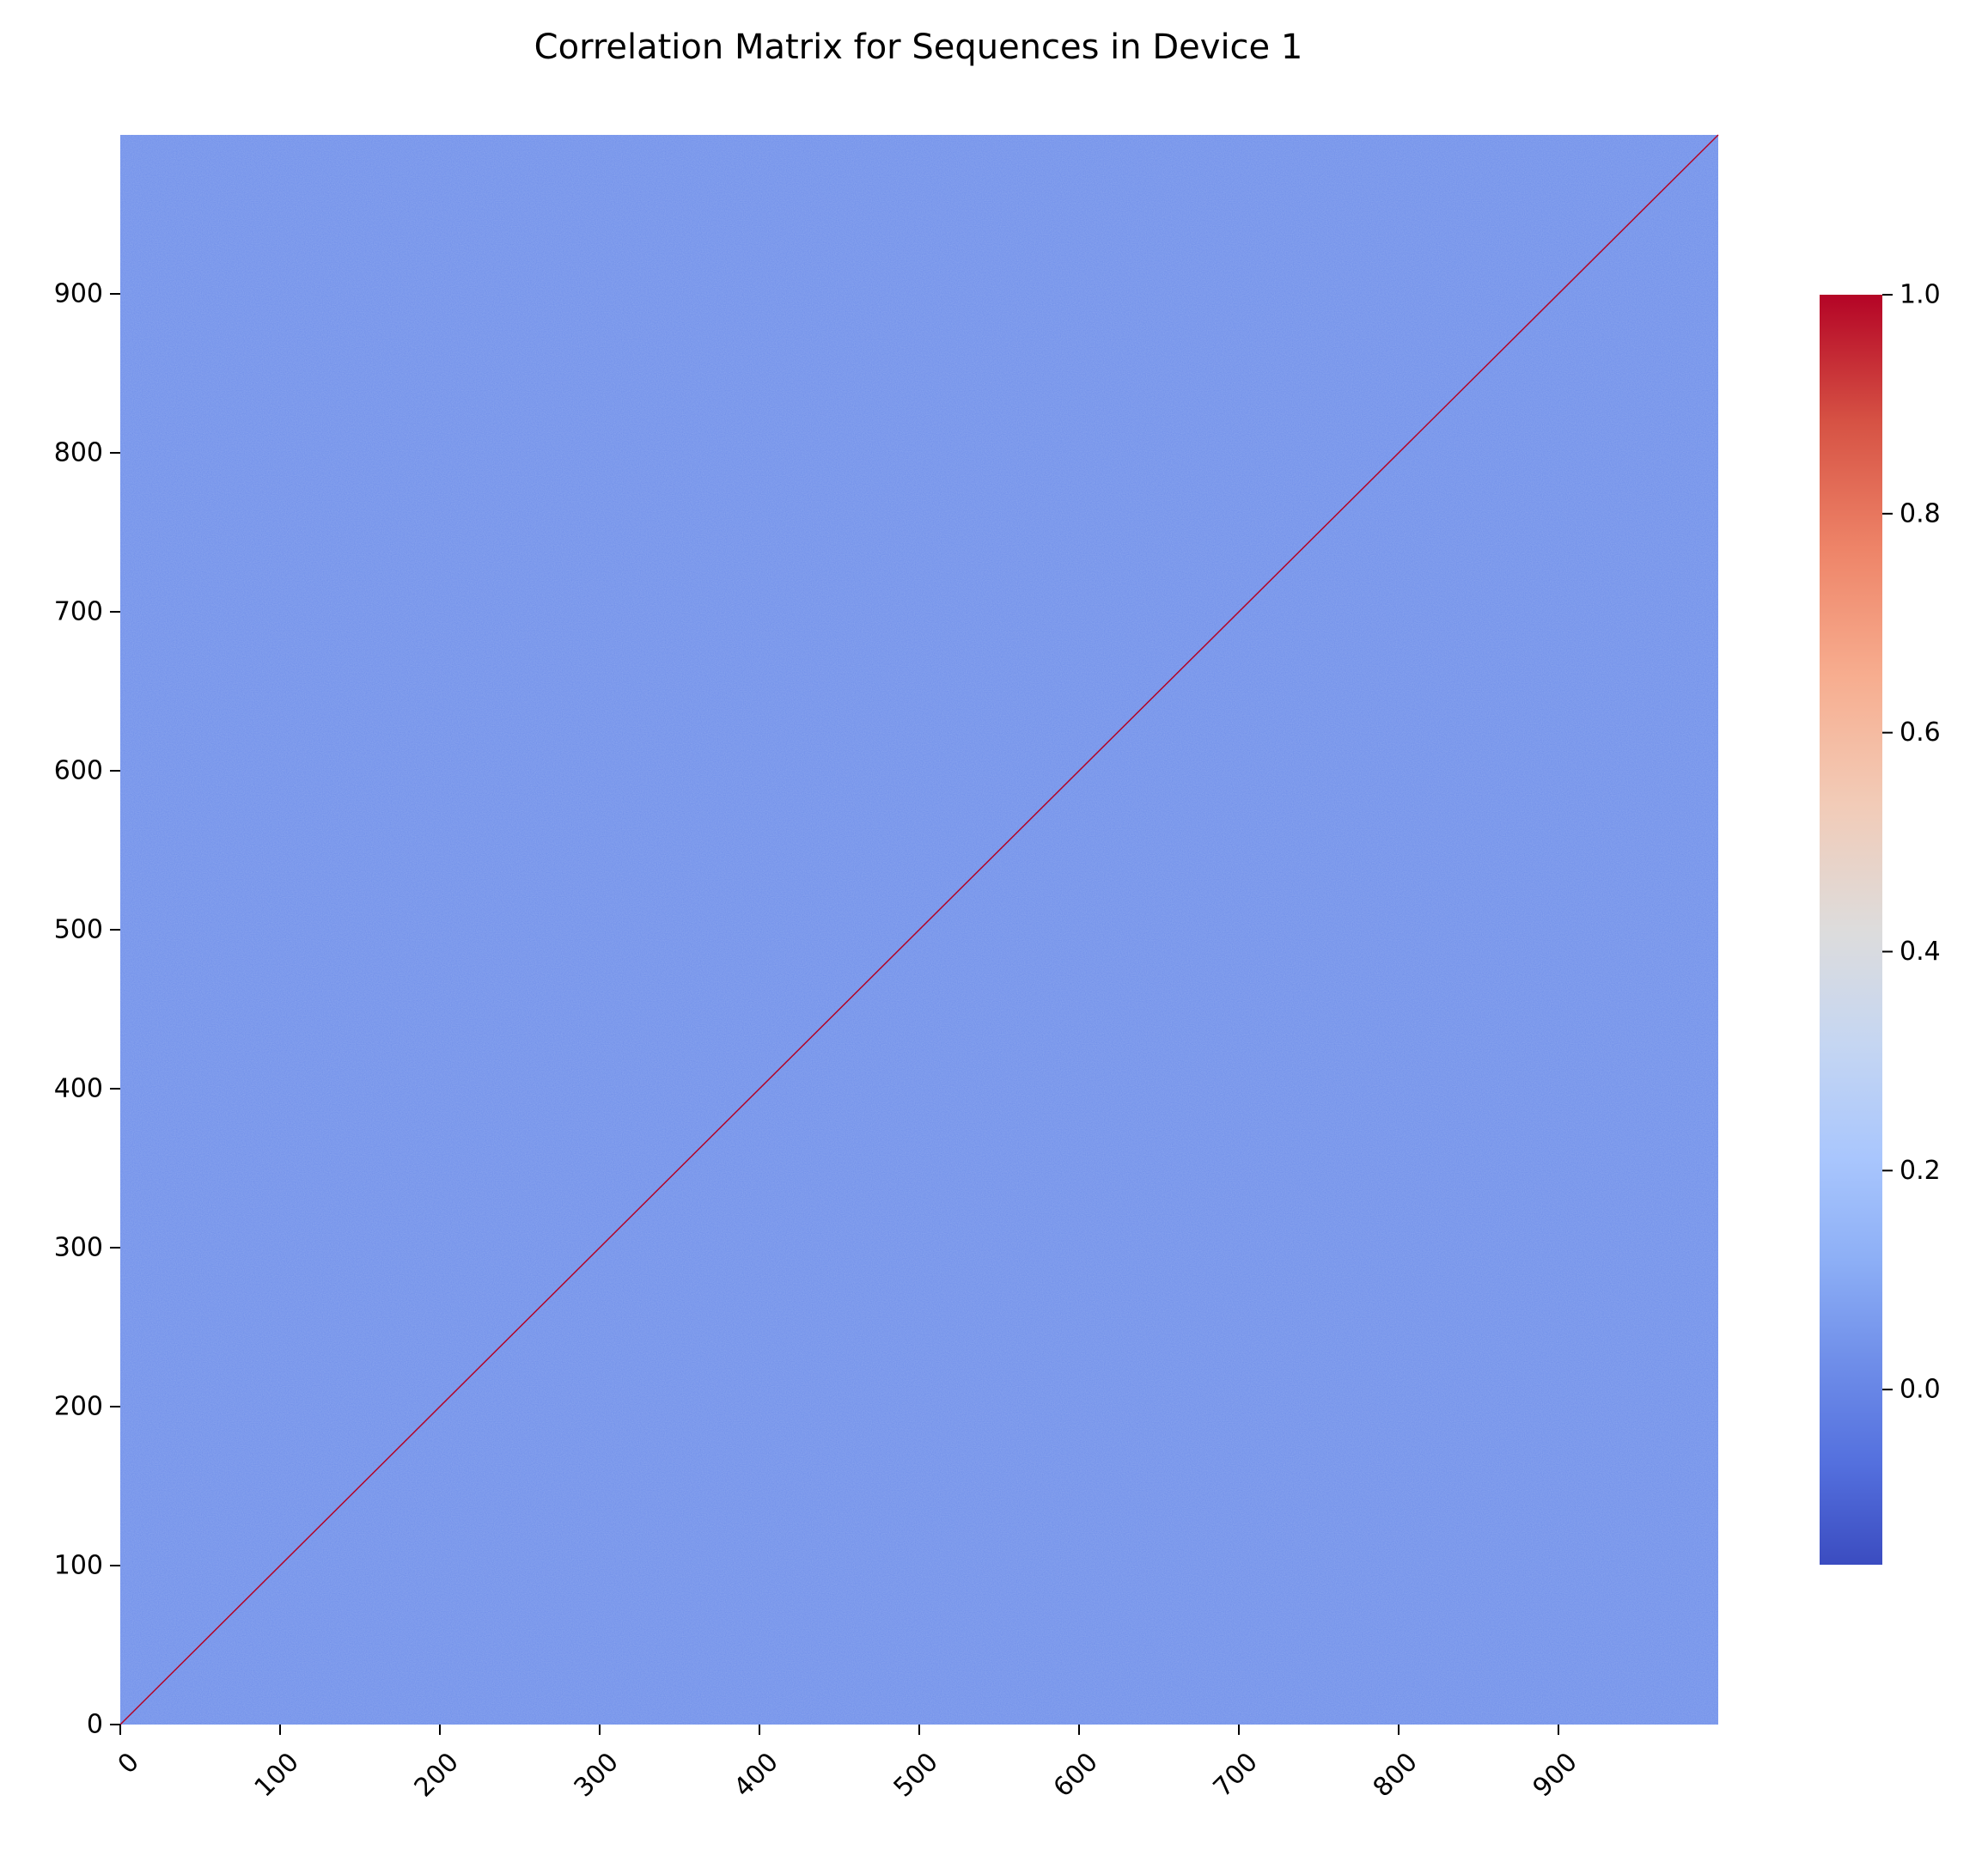 The width and height of the screenshot is (1988, 1850). I want to click on x-tick-label: 600, so click(1076, 1775).